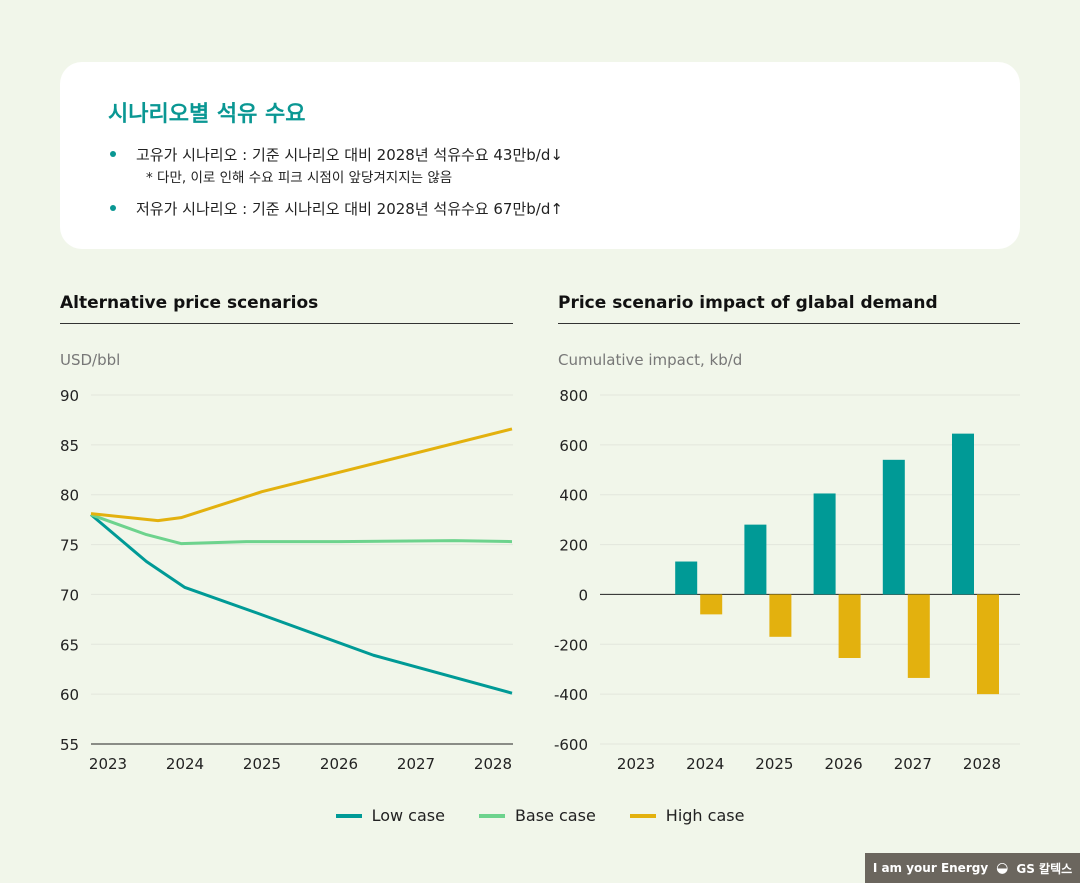  I want to click on series-line-low-case, so click(301, 604).